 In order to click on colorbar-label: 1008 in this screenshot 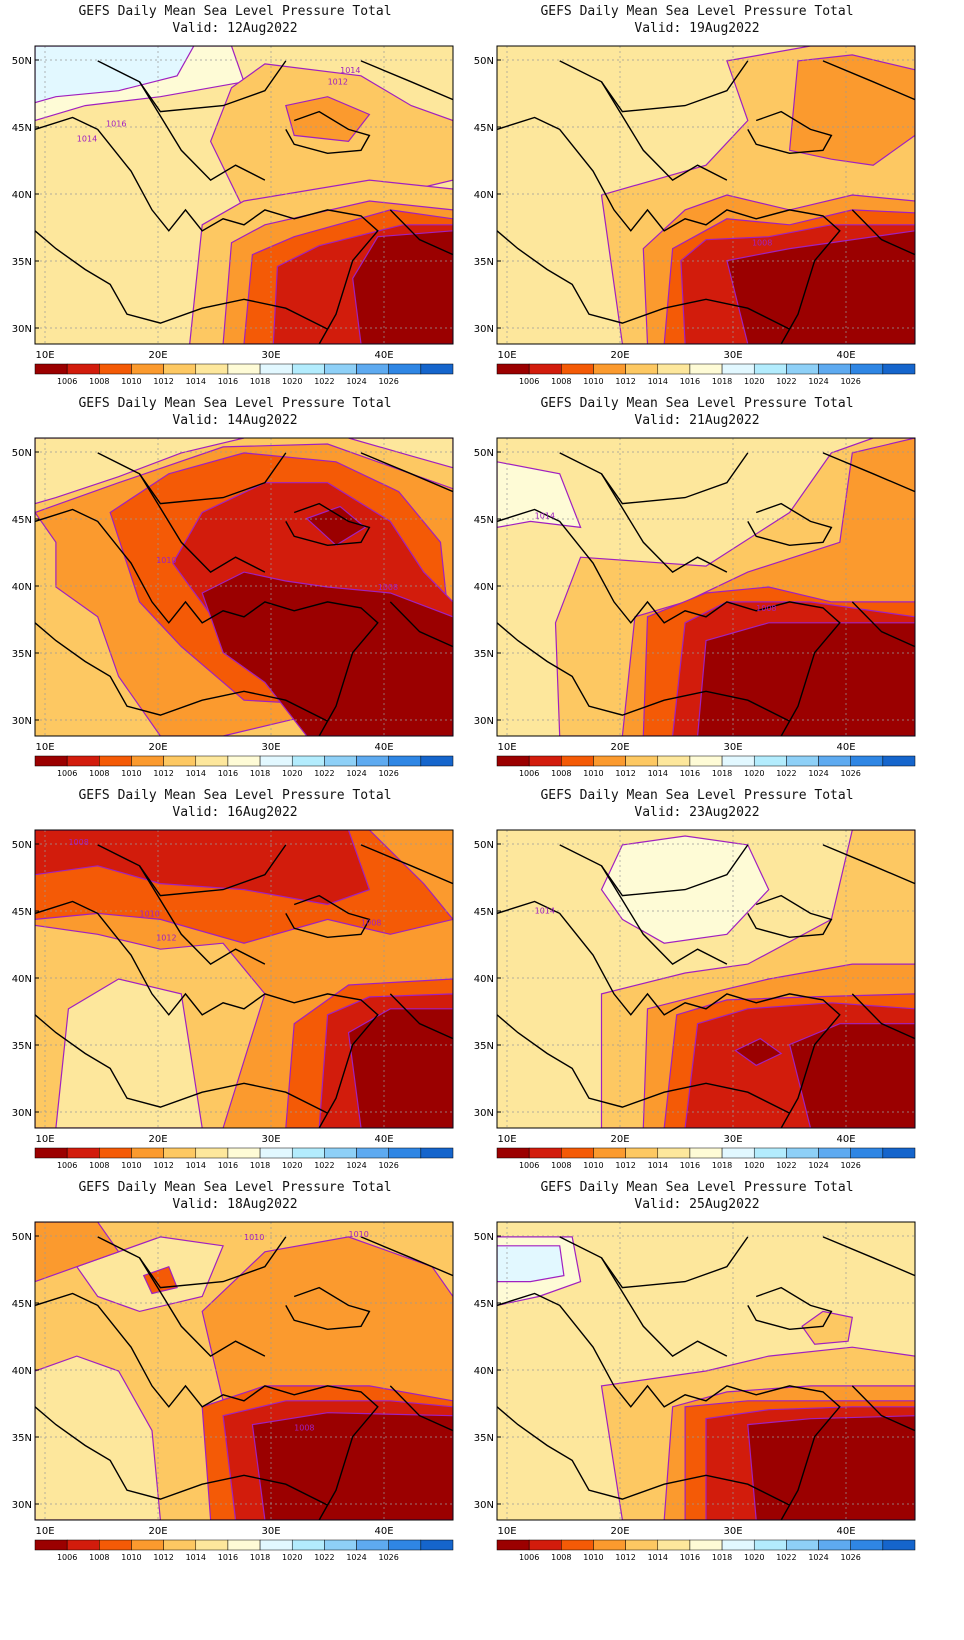, I will do `click(99, 1557)`.